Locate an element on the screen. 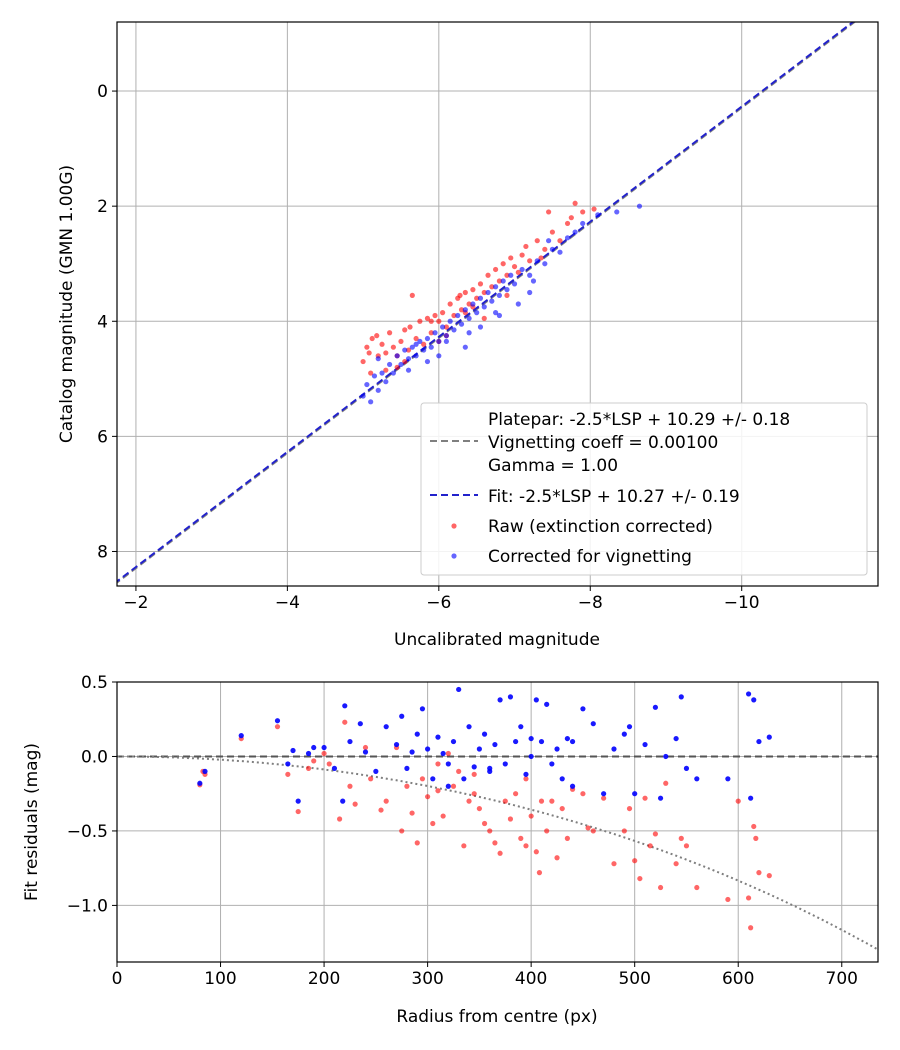  legend-corrected-marker is located at coordinates (454, 556).